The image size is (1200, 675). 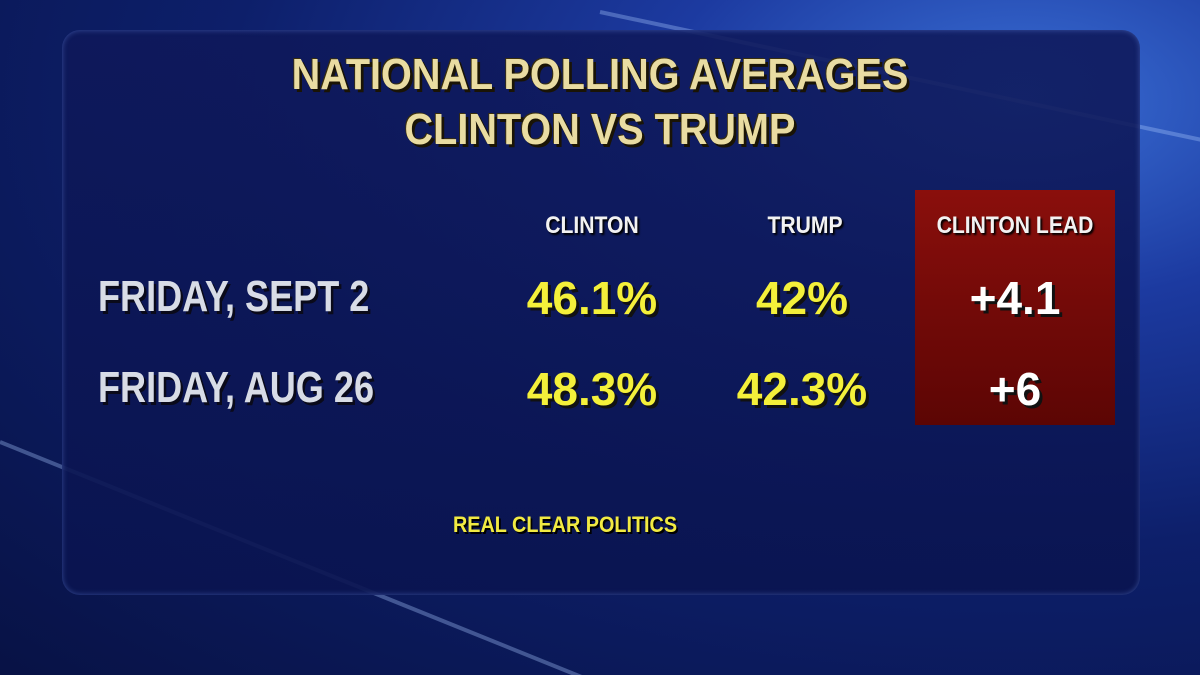 What do you see at coordinates (600, 129) in the screenshot?
I see `title: CLINTON VS TRUMP` at bounding box center [600, 129].